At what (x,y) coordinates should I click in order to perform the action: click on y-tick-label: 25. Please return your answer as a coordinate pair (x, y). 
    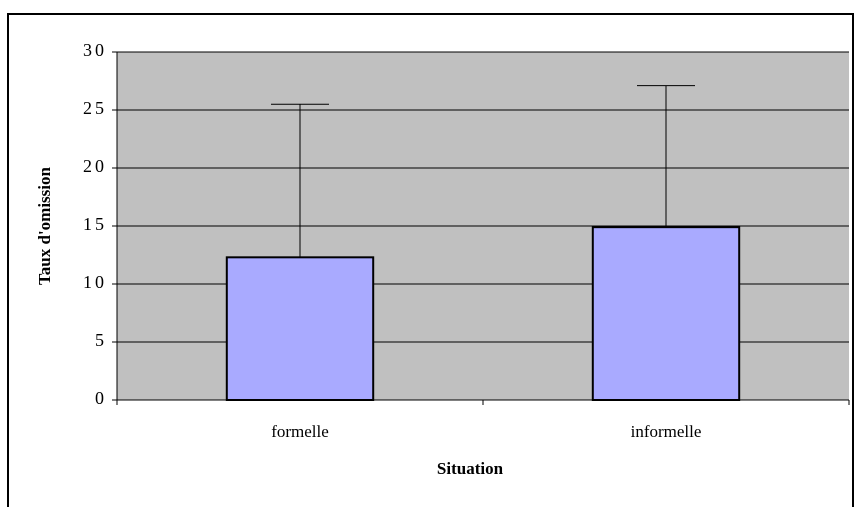
    Looking at the image, I should click on (95, 108).